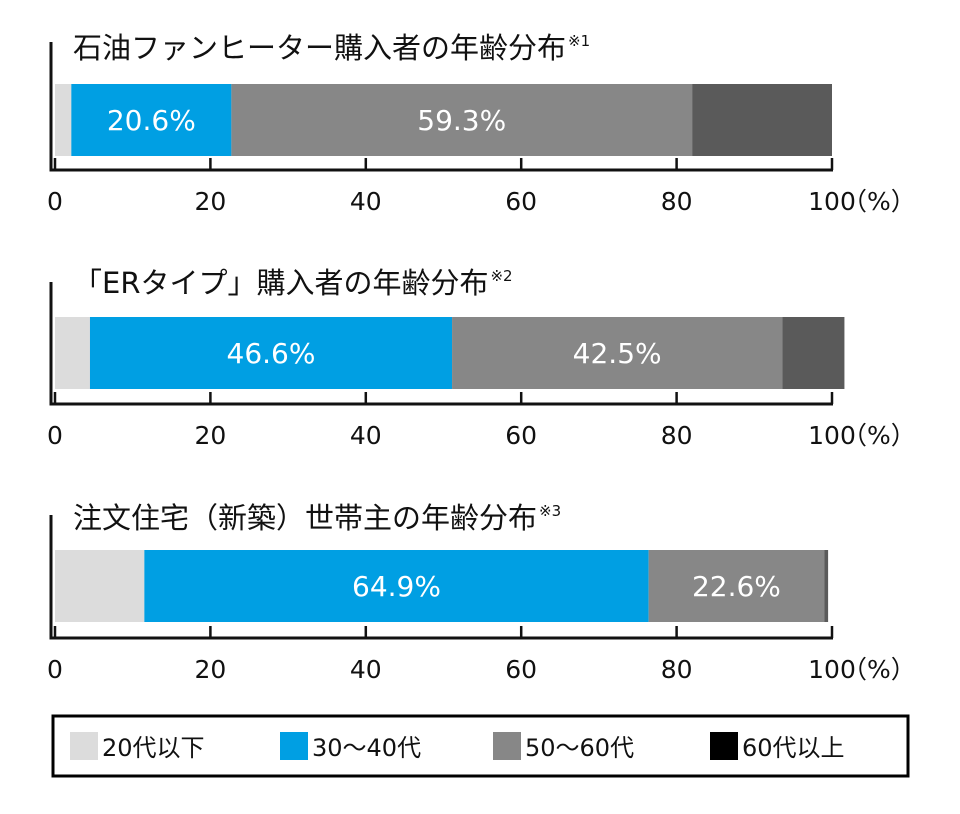 This screenshot has width=960, height=814. I want to click on chart-2-note: ※2, so click(501, 276).